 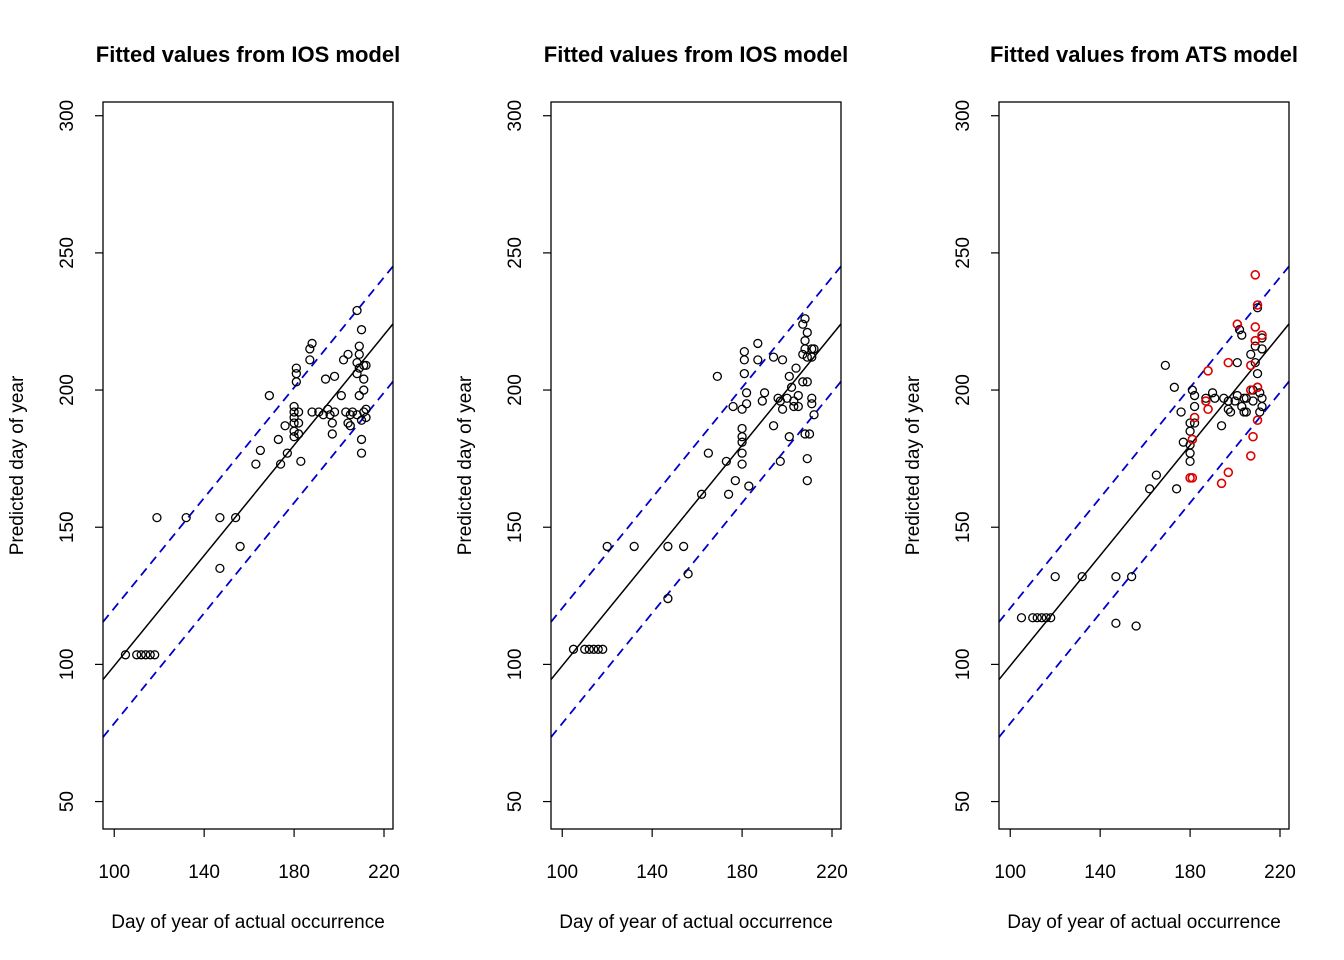 What do you see at coordinates (248, 559) in the screenshot?
I see `panel-1-lower-bound-line` at bounding box center [248, 559].